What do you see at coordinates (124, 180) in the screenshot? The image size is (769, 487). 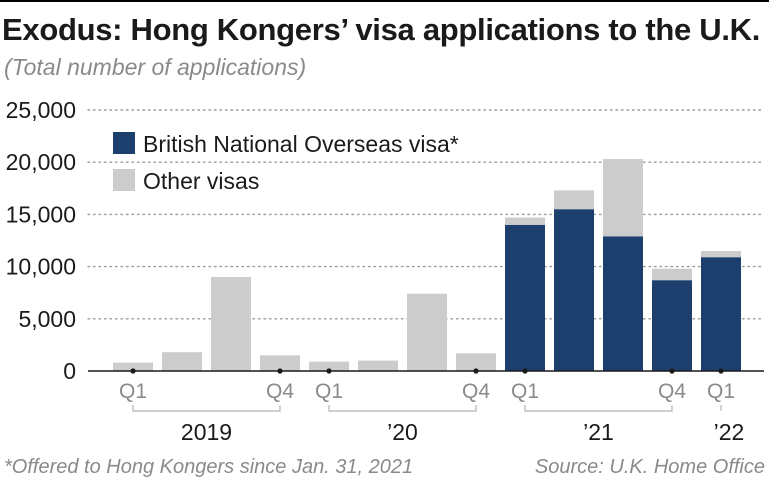 I see `legend-swatch-other` at bounding box center [124, 180].